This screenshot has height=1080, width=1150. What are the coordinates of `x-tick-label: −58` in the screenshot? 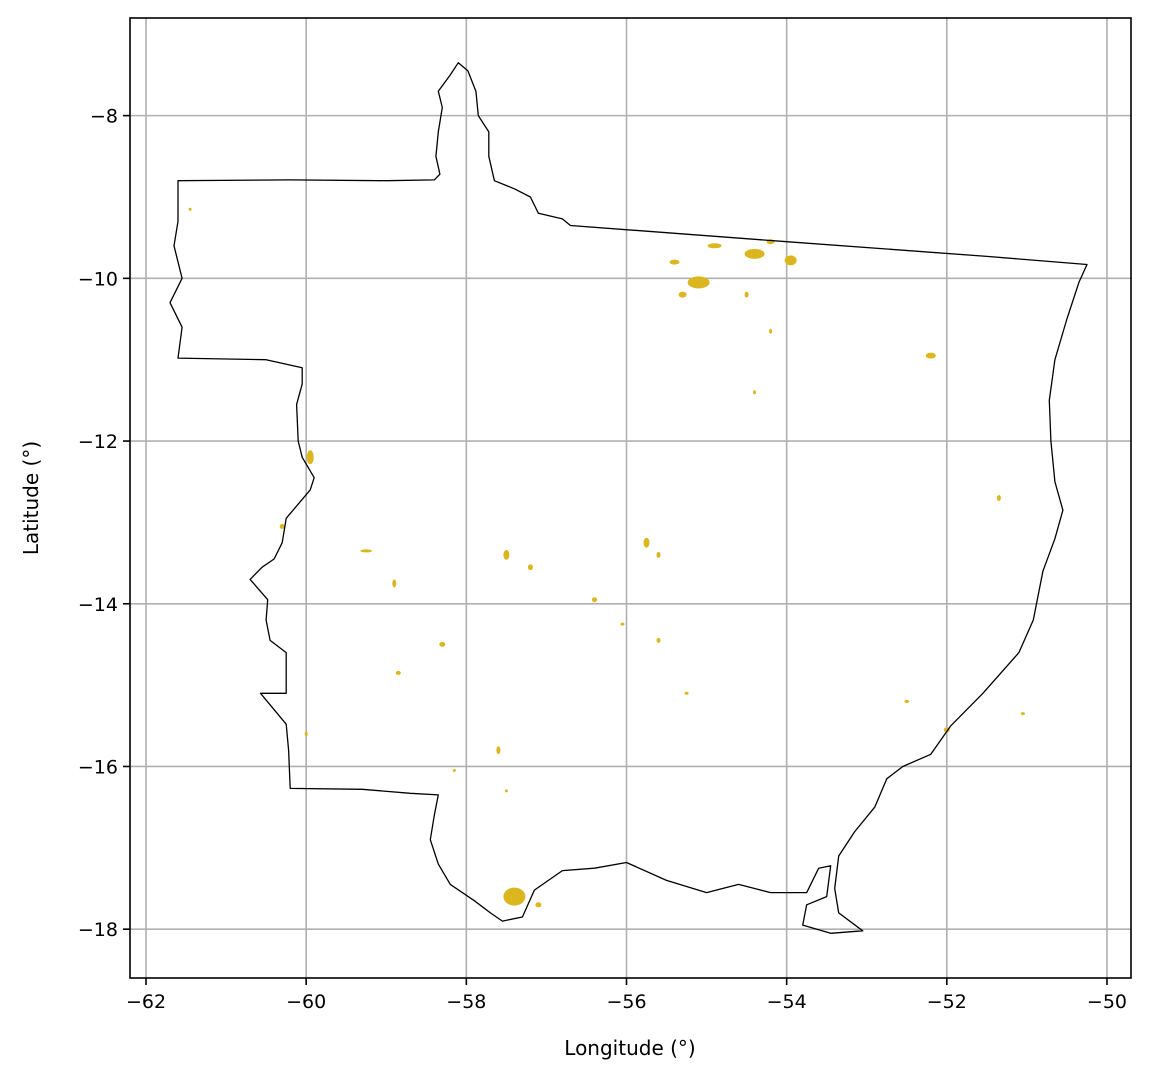 It's located at (466, 1002).